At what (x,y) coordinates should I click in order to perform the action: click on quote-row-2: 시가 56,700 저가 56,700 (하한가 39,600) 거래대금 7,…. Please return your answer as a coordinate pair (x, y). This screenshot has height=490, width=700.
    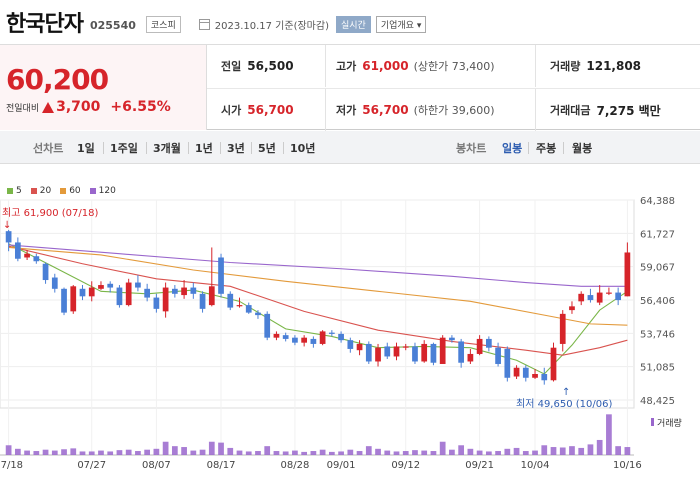
    Looking at the image, I should click on (453, 109).